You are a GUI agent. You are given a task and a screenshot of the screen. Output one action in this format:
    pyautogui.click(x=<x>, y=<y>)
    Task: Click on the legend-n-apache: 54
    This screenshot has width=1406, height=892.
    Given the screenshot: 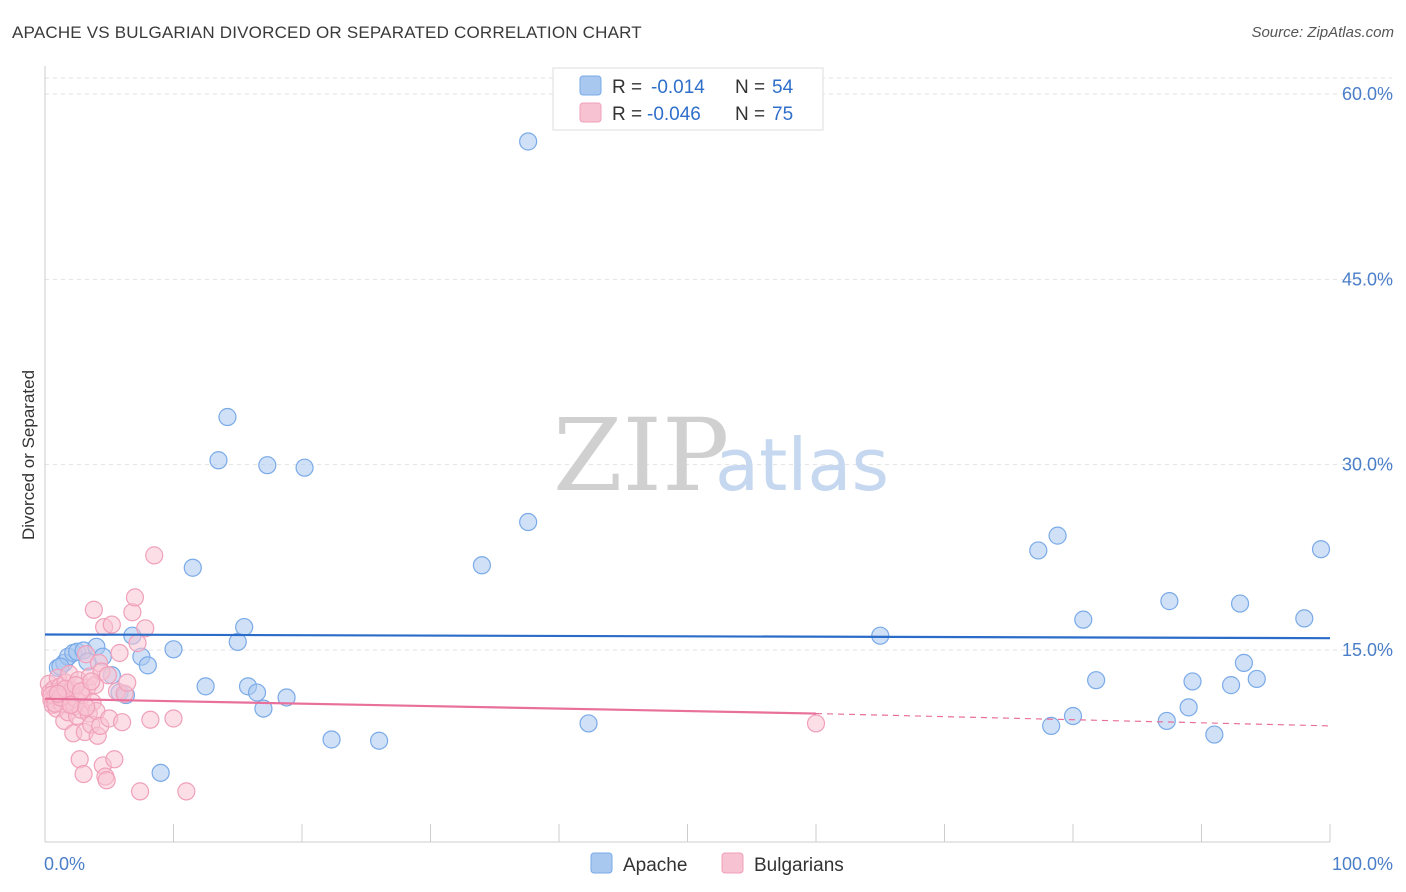 What is the action you would take?
    pyautogui.click(x=783, y=87)
    